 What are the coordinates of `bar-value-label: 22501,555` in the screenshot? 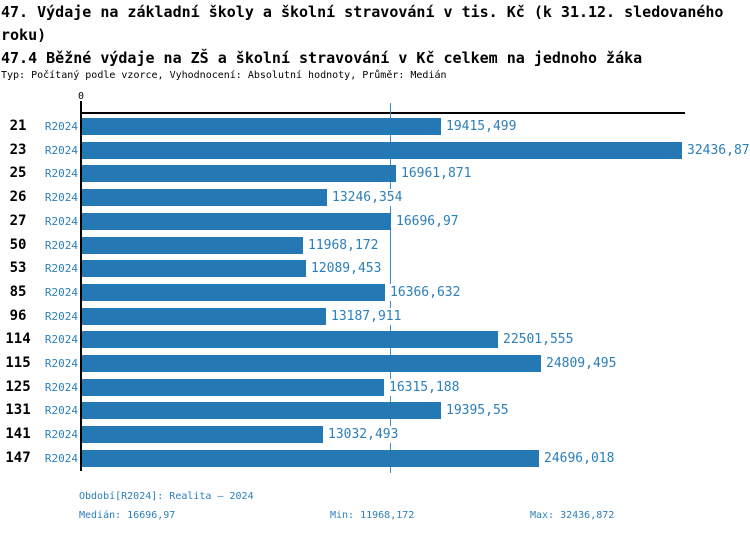 It's located at (538, 339).